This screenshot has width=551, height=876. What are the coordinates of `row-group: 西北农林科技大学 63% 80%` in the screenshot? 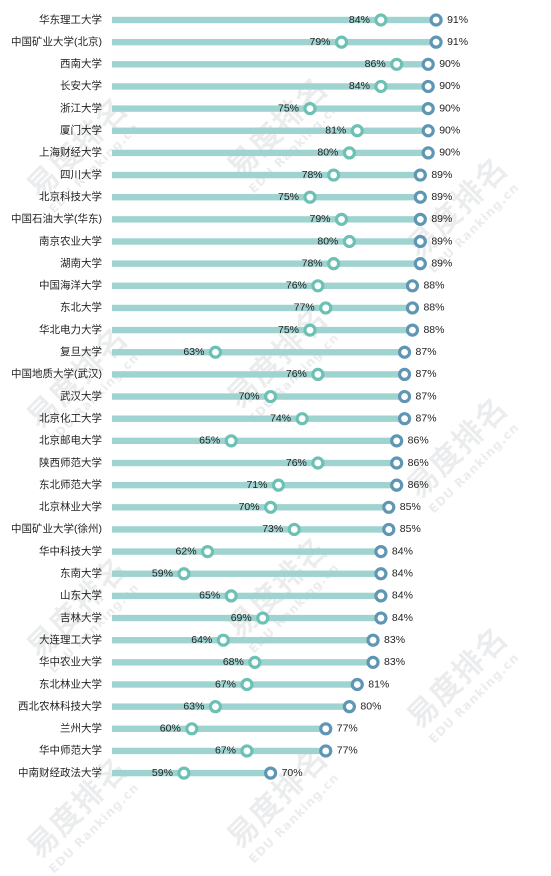 It's located at (199, 706).